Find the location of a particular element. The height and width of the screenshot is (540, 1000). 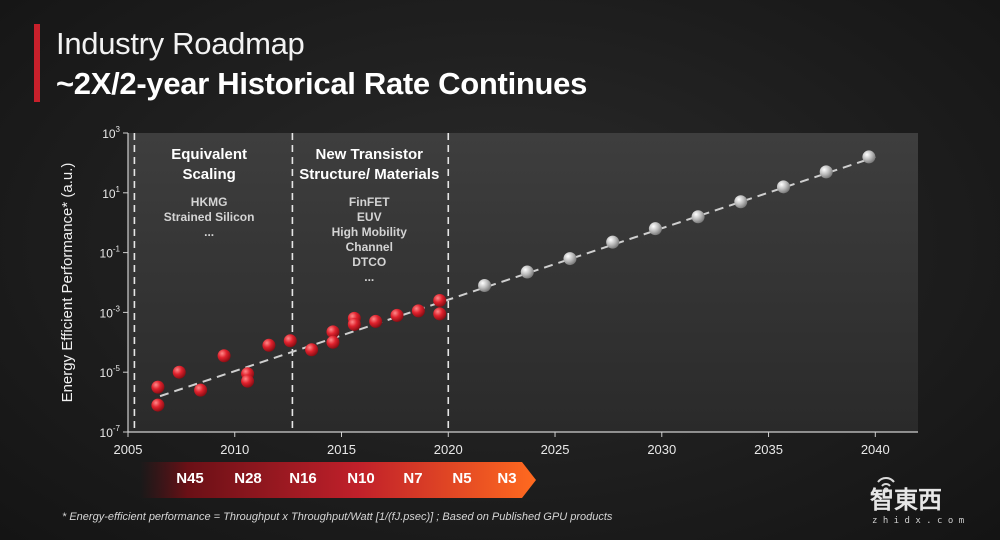

x-tick-label: 2040 is located at coordinates (875, 449).